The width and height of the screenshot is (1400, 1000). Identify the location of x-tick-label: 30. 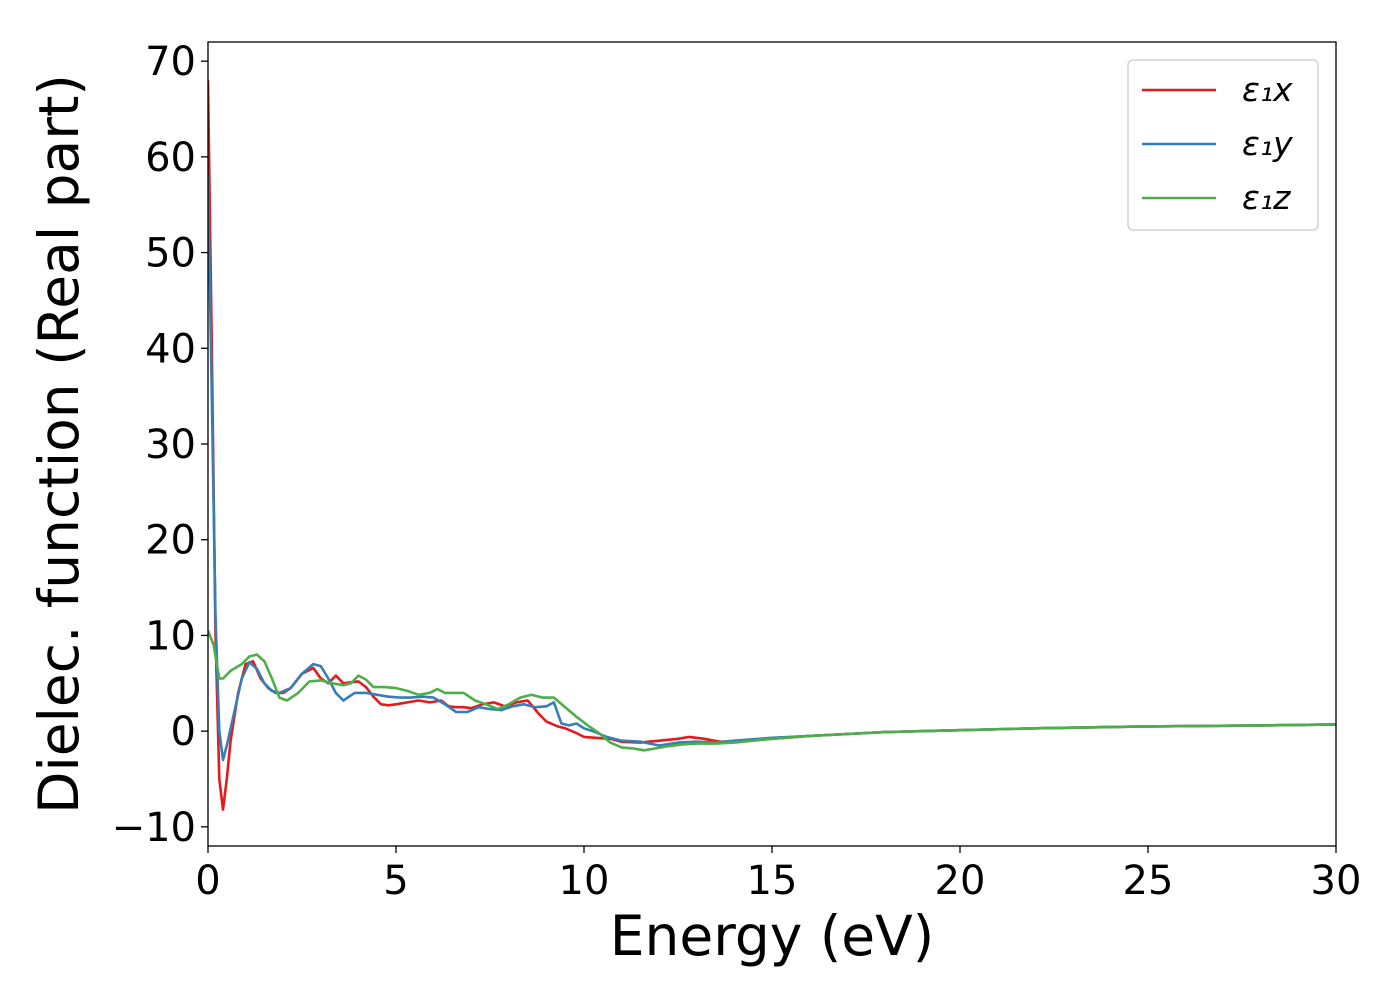
(1336, 881).